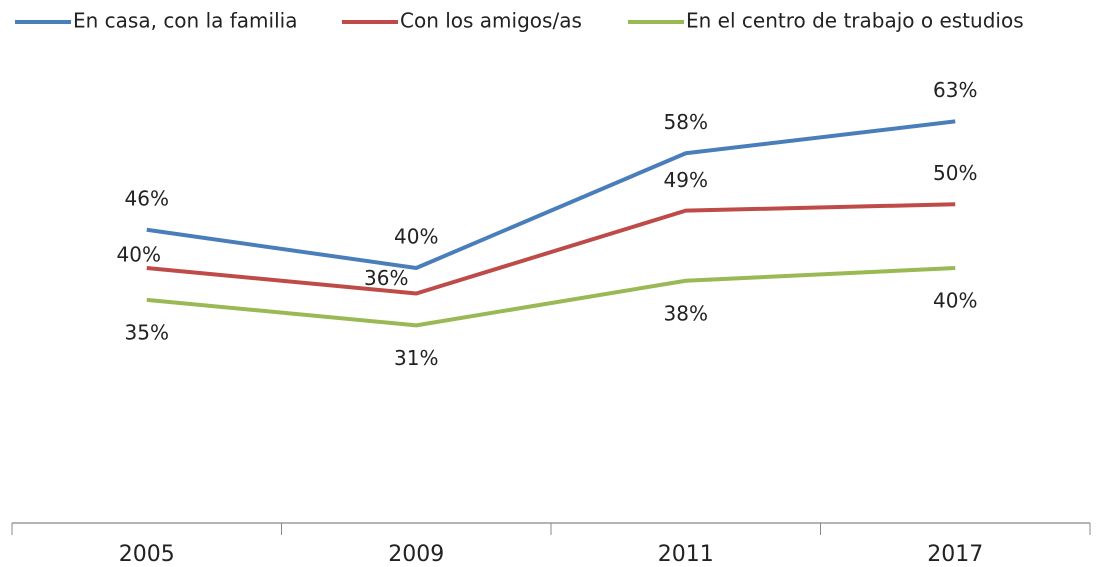 Image resolution: width=1101 pixels, height=567 pixels. Describe the element at coordinates (147, 554) in the screenshot. I see `x-tick-label: 2005` at that location.